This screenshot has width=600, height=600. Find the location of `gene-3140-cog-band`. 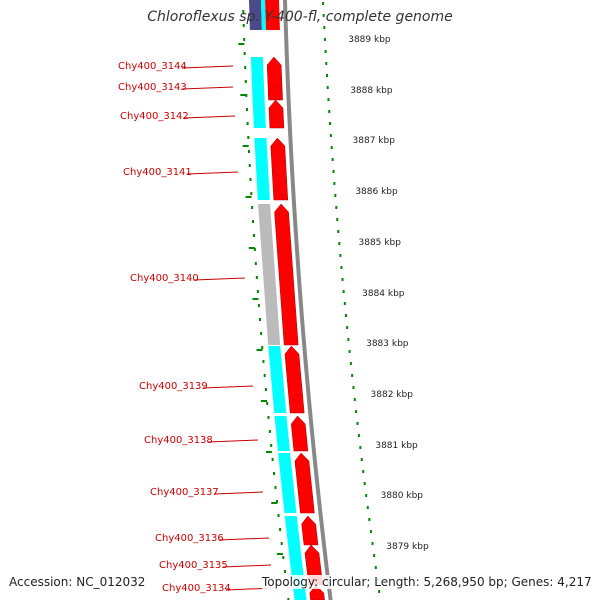

gene-3140-cog-band is located at coordinates (269, 274).